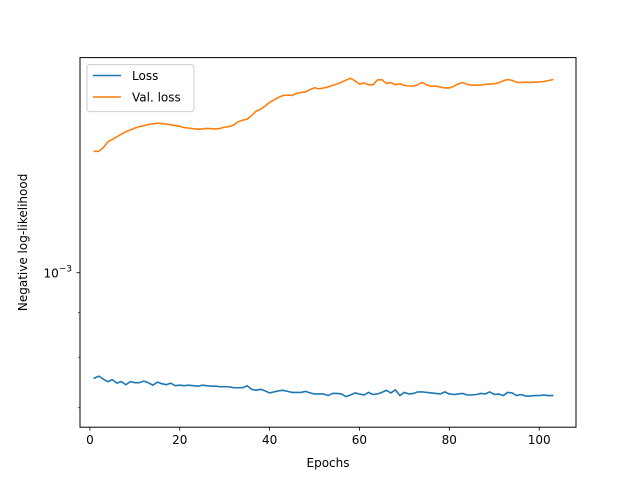 This screenshot has height=480, width=640. What do you see at coordinates (61, 337) in the screenshot?
I see `y-axis: 10−3` at bounding box center [61, 337].